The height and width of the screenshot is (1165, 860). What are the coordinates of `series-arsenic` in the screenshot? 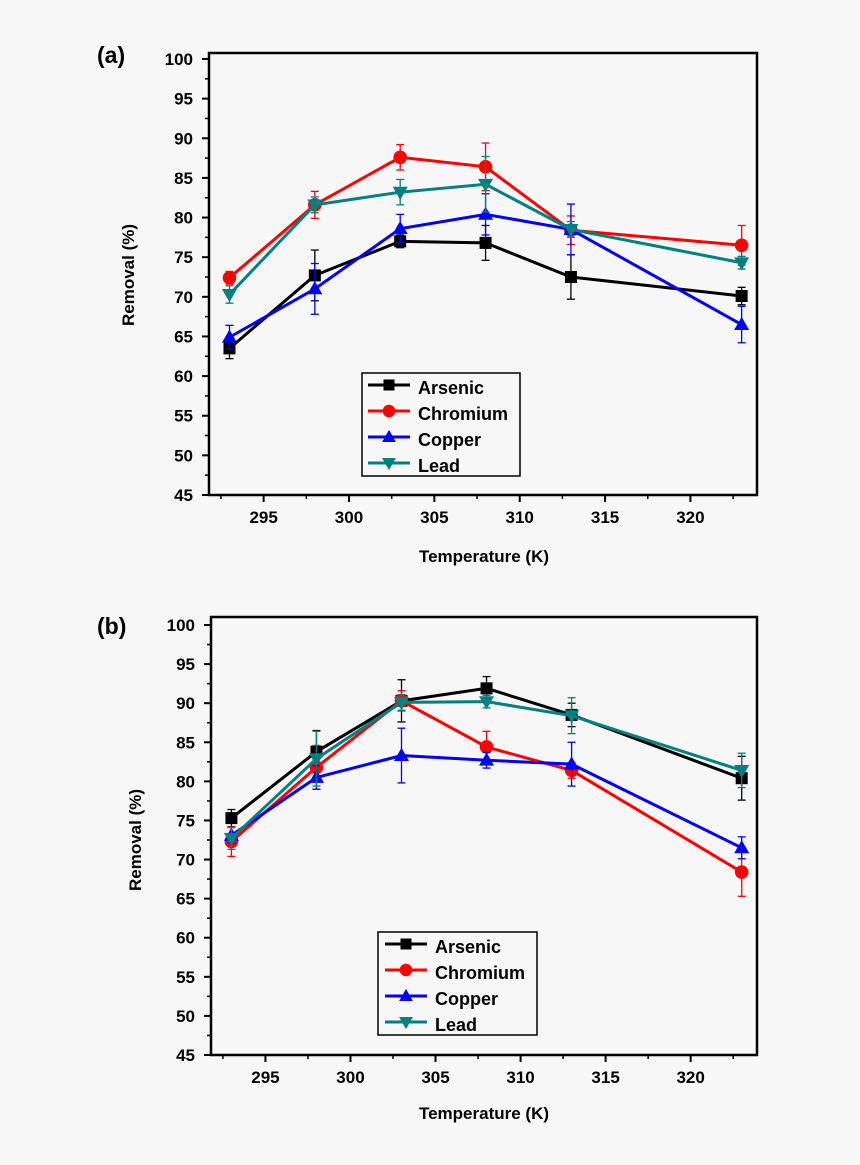 It's located at (485, 292).